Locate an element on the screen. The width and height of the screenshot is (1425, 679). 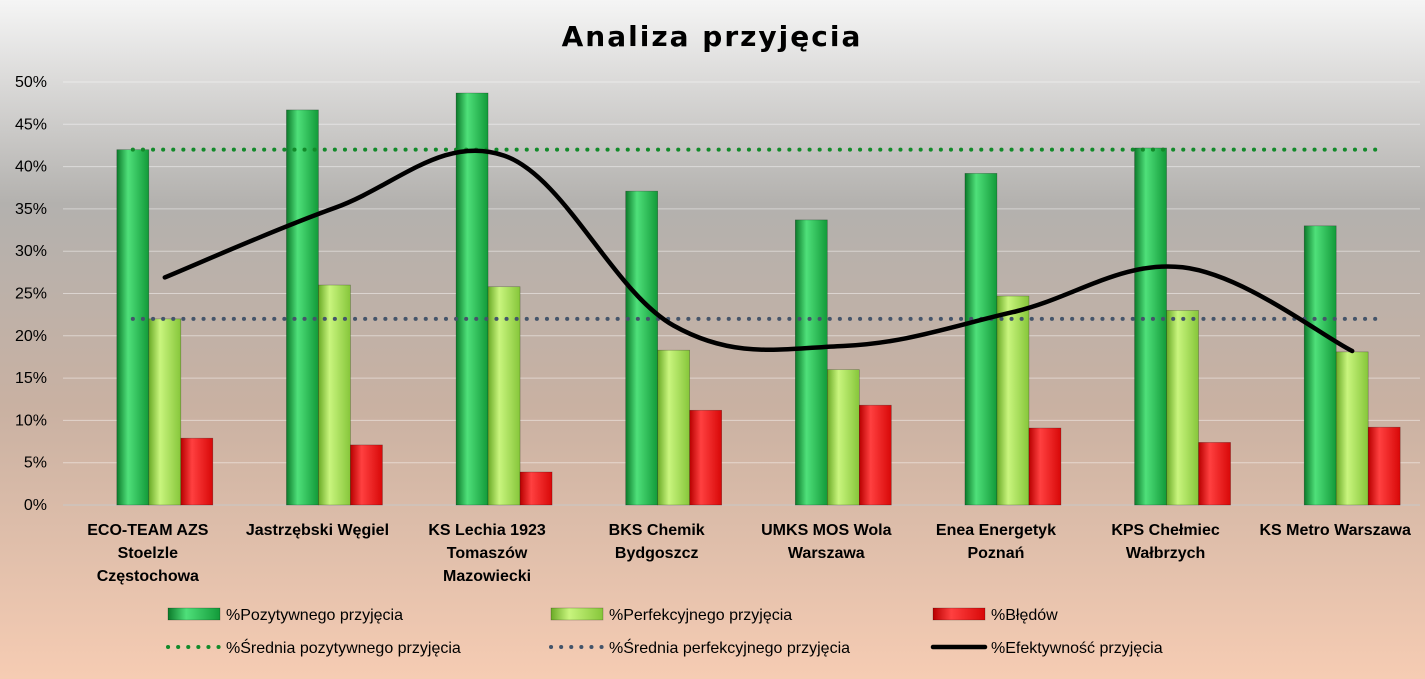
legend-label-1: %Pozytywnego przyjęcia is located at coordinates (314, 615).